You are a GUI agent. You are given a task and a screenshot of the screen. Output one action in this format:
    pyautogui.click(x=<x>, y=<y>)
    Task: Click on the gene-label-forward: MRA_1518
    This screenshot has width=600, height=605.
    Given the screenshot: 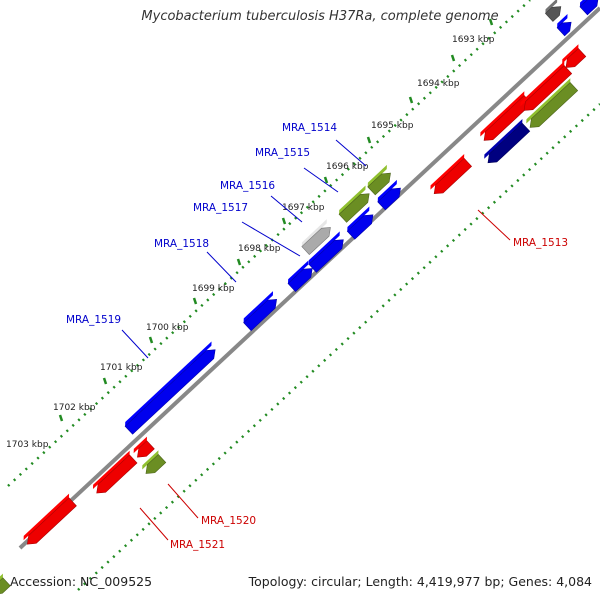 What is the action you would take?
    pyautogui.click(x=181, y=244)
    